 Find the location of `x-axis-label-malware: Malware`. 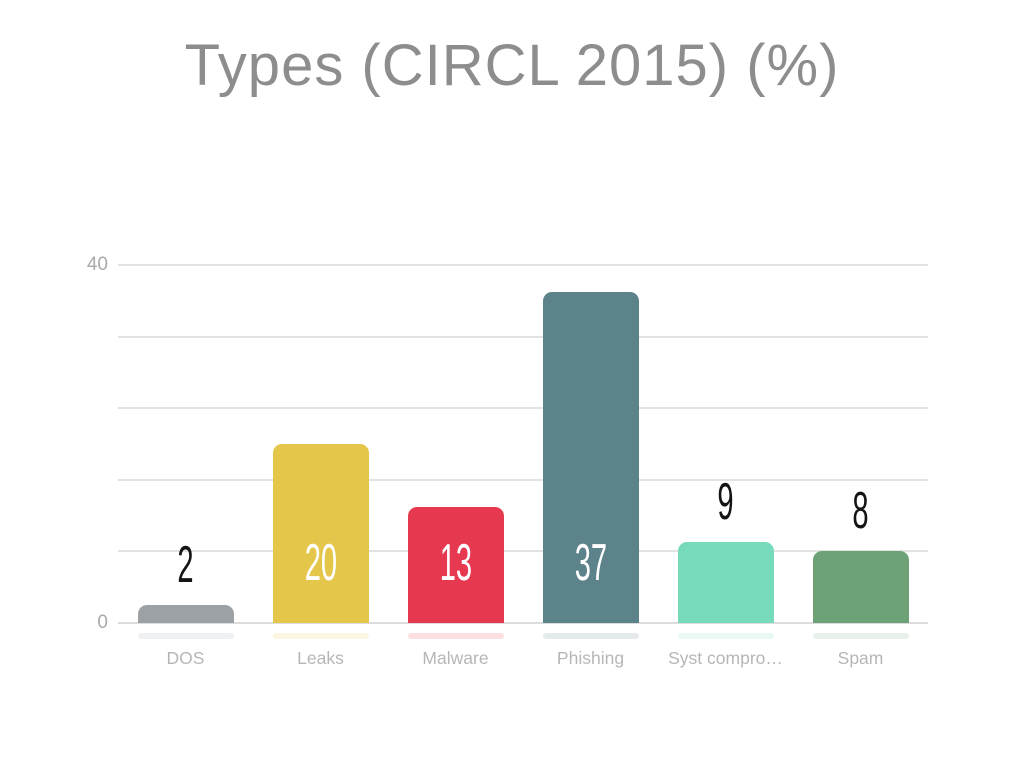

x-axis-label-malware: Malware is located at coordinates (455, 658).